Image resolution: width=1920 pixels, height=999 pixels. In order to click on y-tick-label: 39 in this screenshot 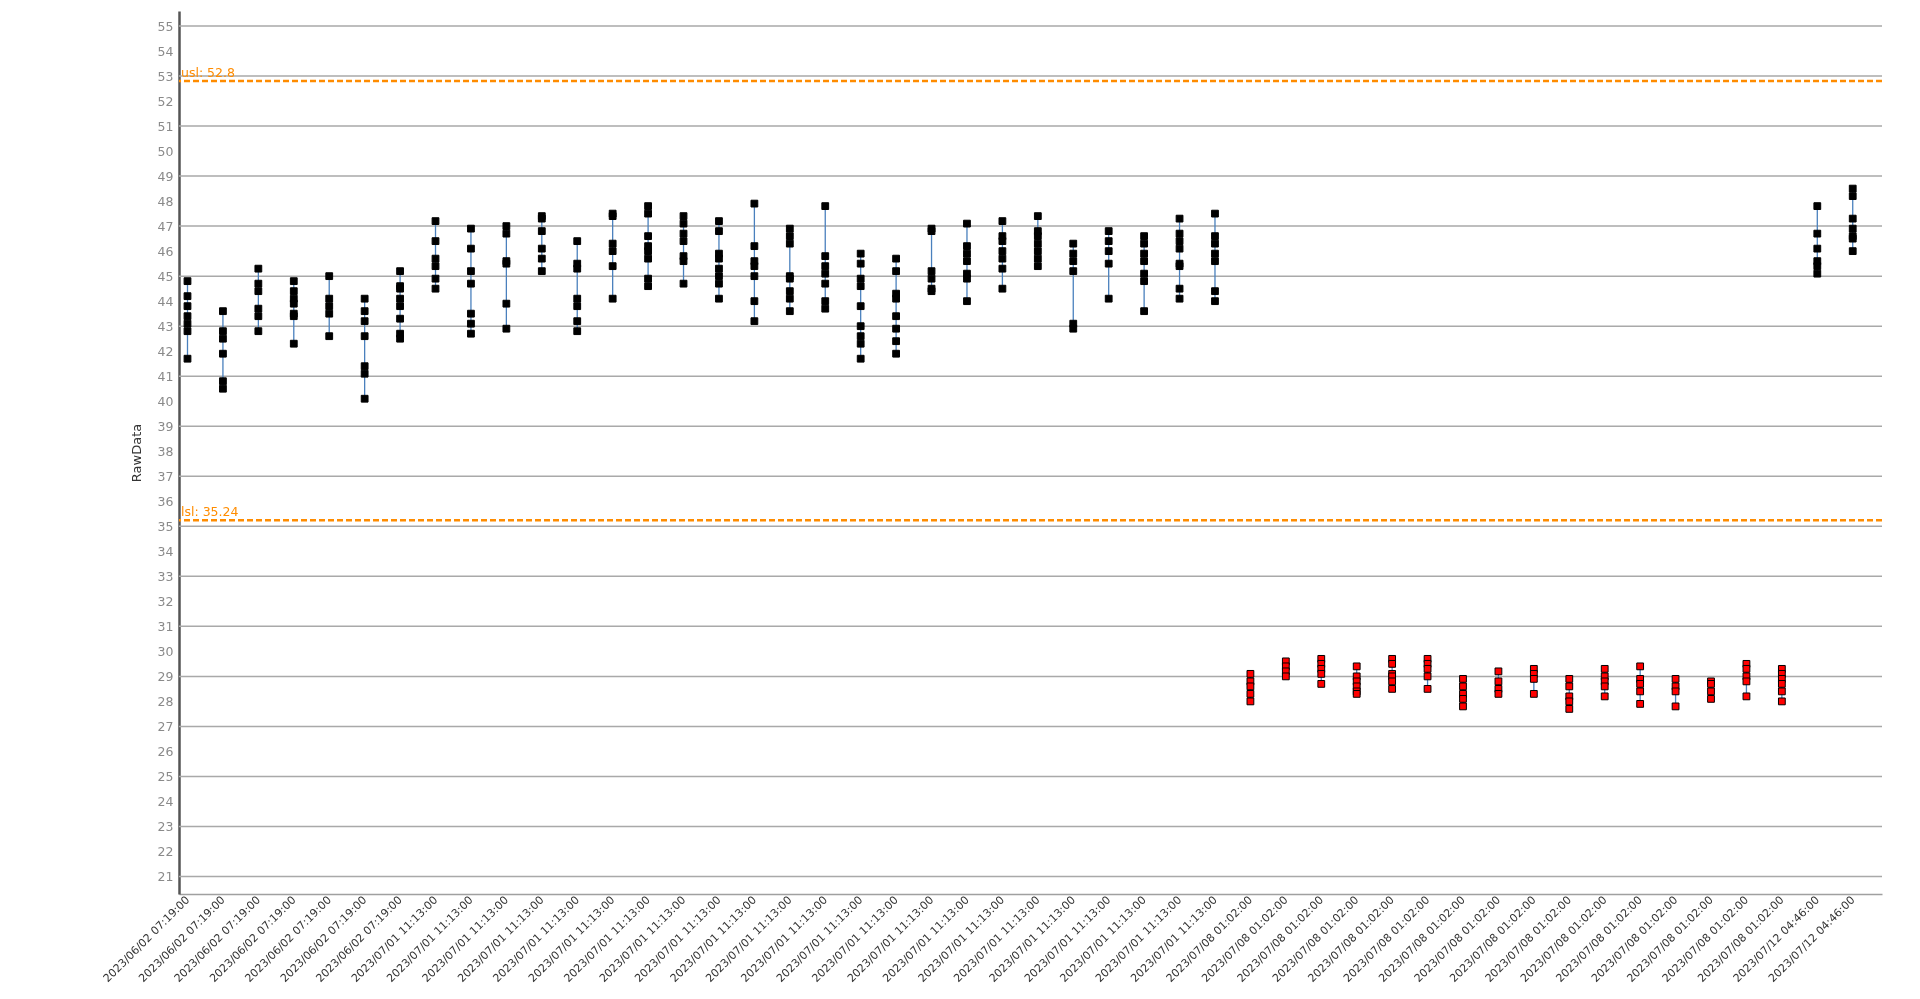, I will do `click(165, 426)`.